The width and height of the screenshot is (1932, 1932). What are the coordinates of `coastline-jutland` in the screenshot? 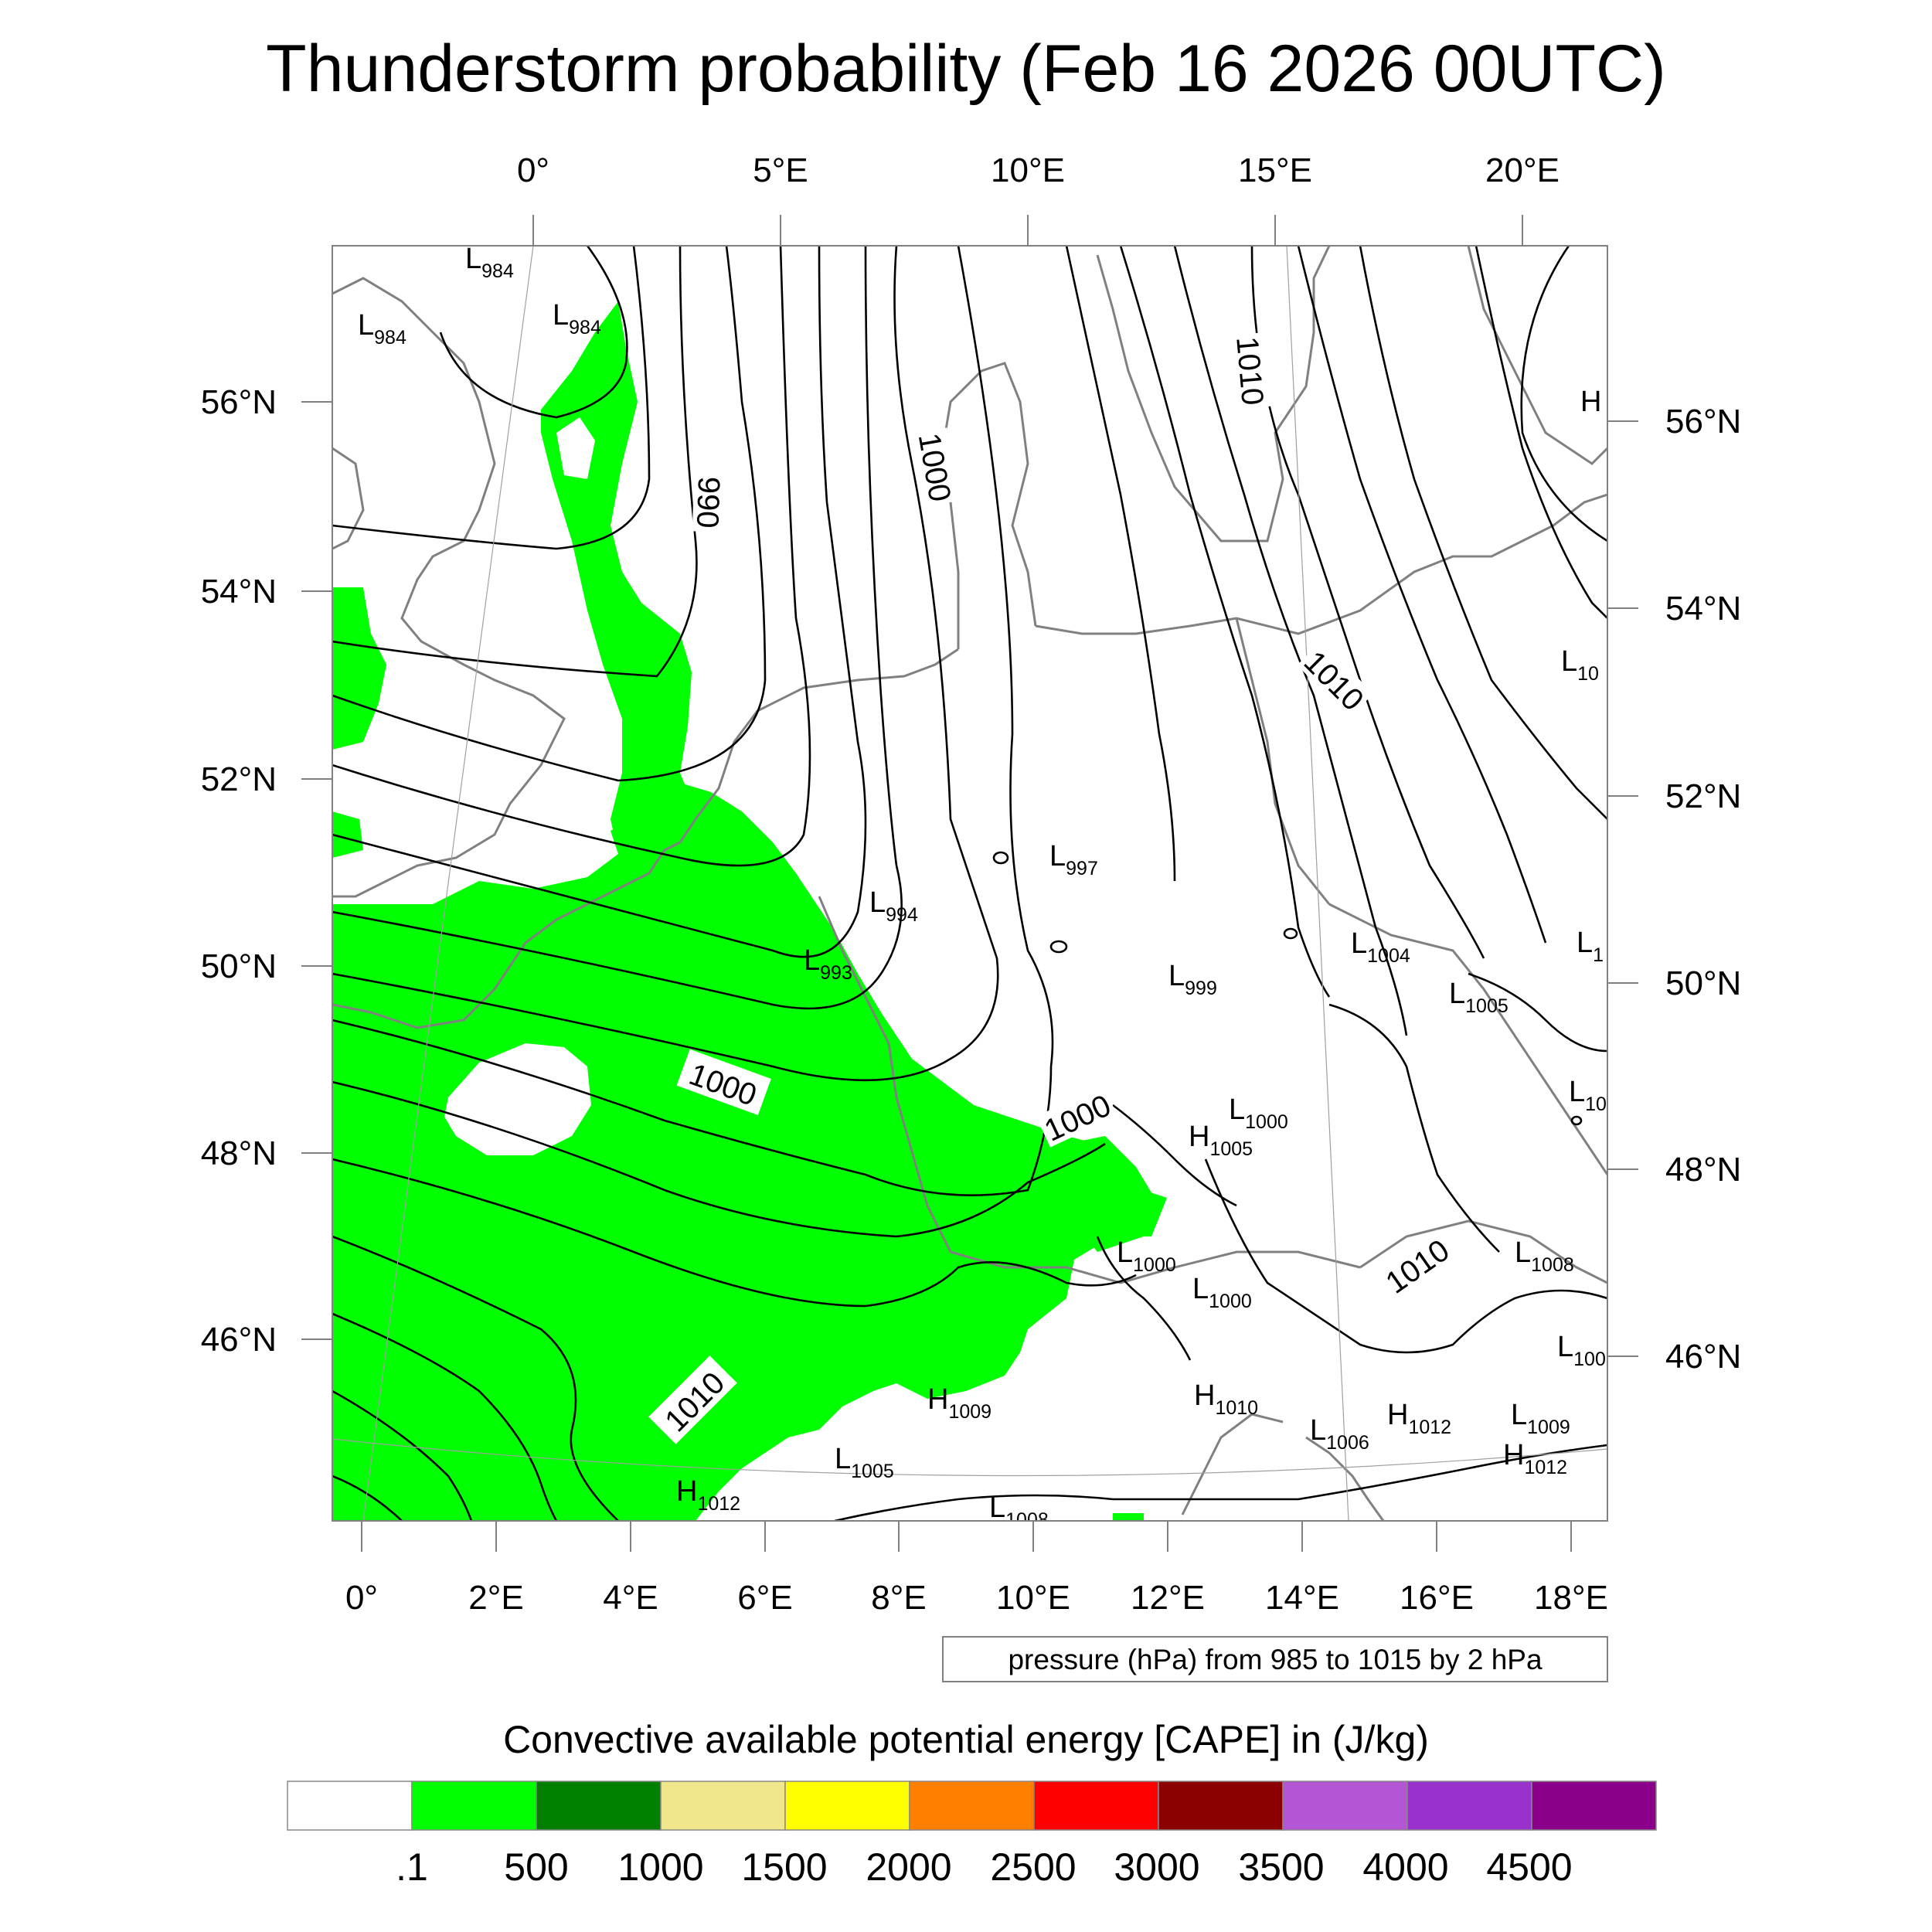 It's located at (989, 506).